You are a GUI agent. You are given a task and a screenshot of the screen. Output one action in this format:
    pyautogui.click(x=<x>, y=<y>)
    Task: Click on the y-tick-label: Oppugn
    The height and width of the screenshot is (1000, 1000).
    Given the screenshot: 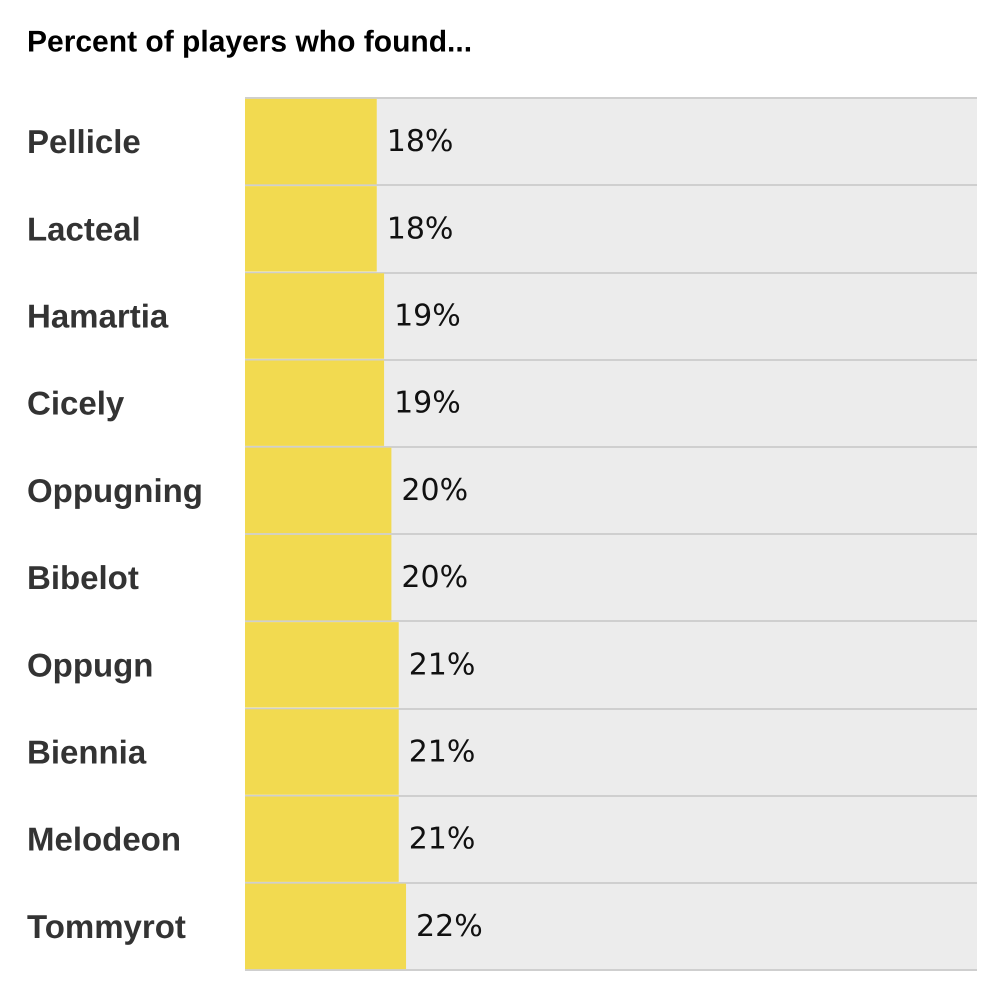 What is the action you would take?
    pyautogui.click(x=90, y=665)
    